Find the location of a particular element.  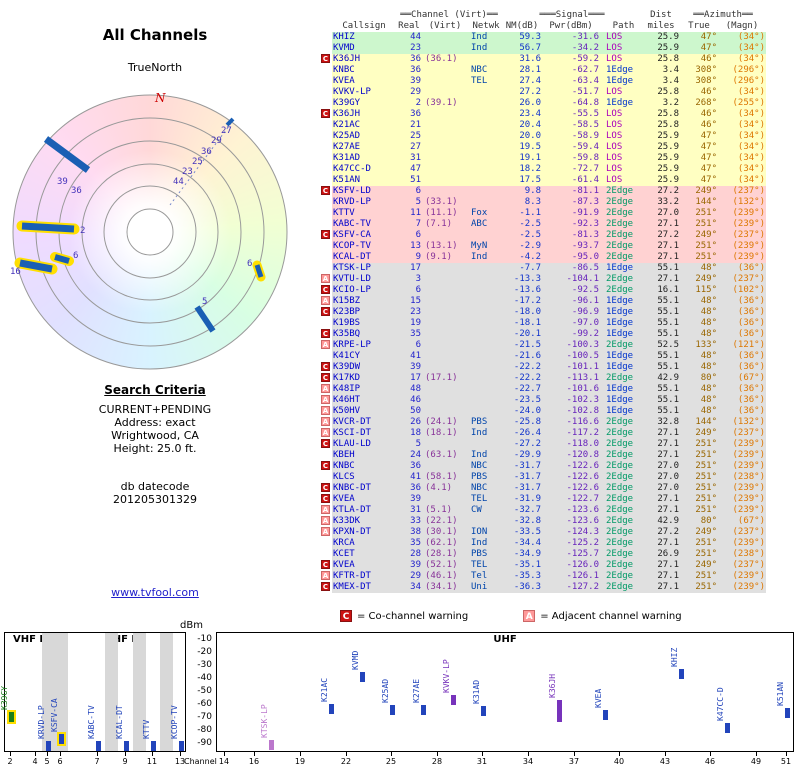

true-azimuth-cell: 48° is located at coordinates (699, 312).